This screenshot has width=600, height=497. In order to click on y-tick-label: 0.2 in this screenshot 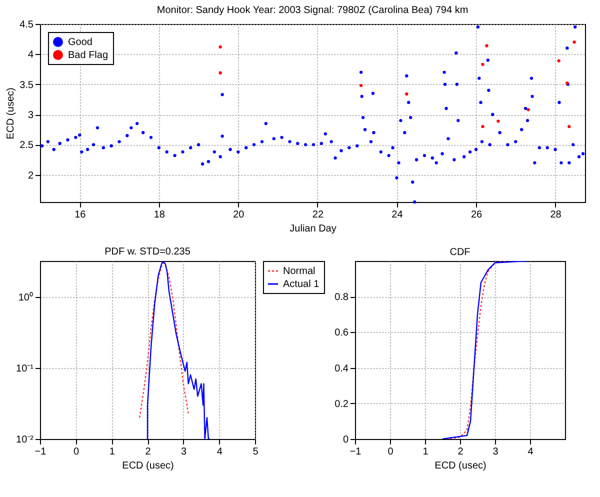, I will do `click(341, 404)`.